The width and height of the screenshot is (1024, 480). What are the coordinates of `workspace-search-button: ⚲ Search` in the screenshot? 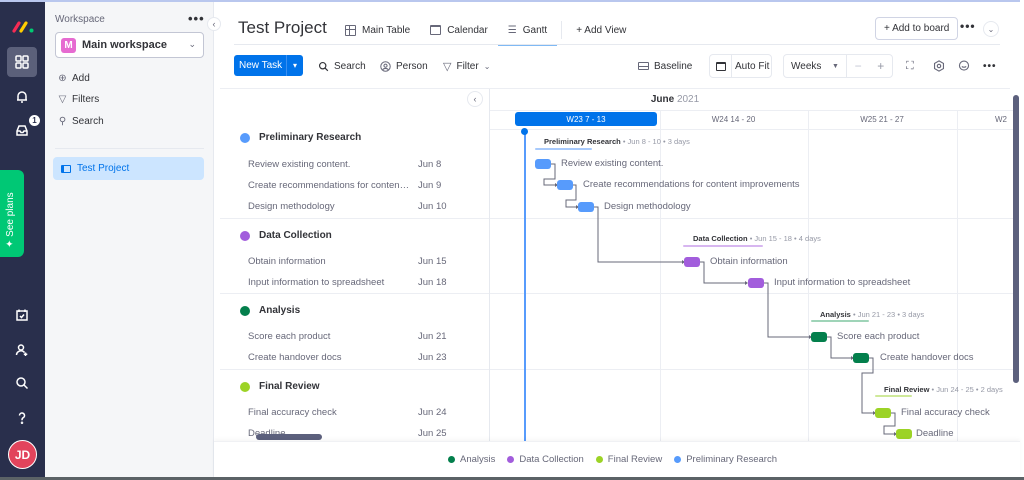 It's located at (80, 121).